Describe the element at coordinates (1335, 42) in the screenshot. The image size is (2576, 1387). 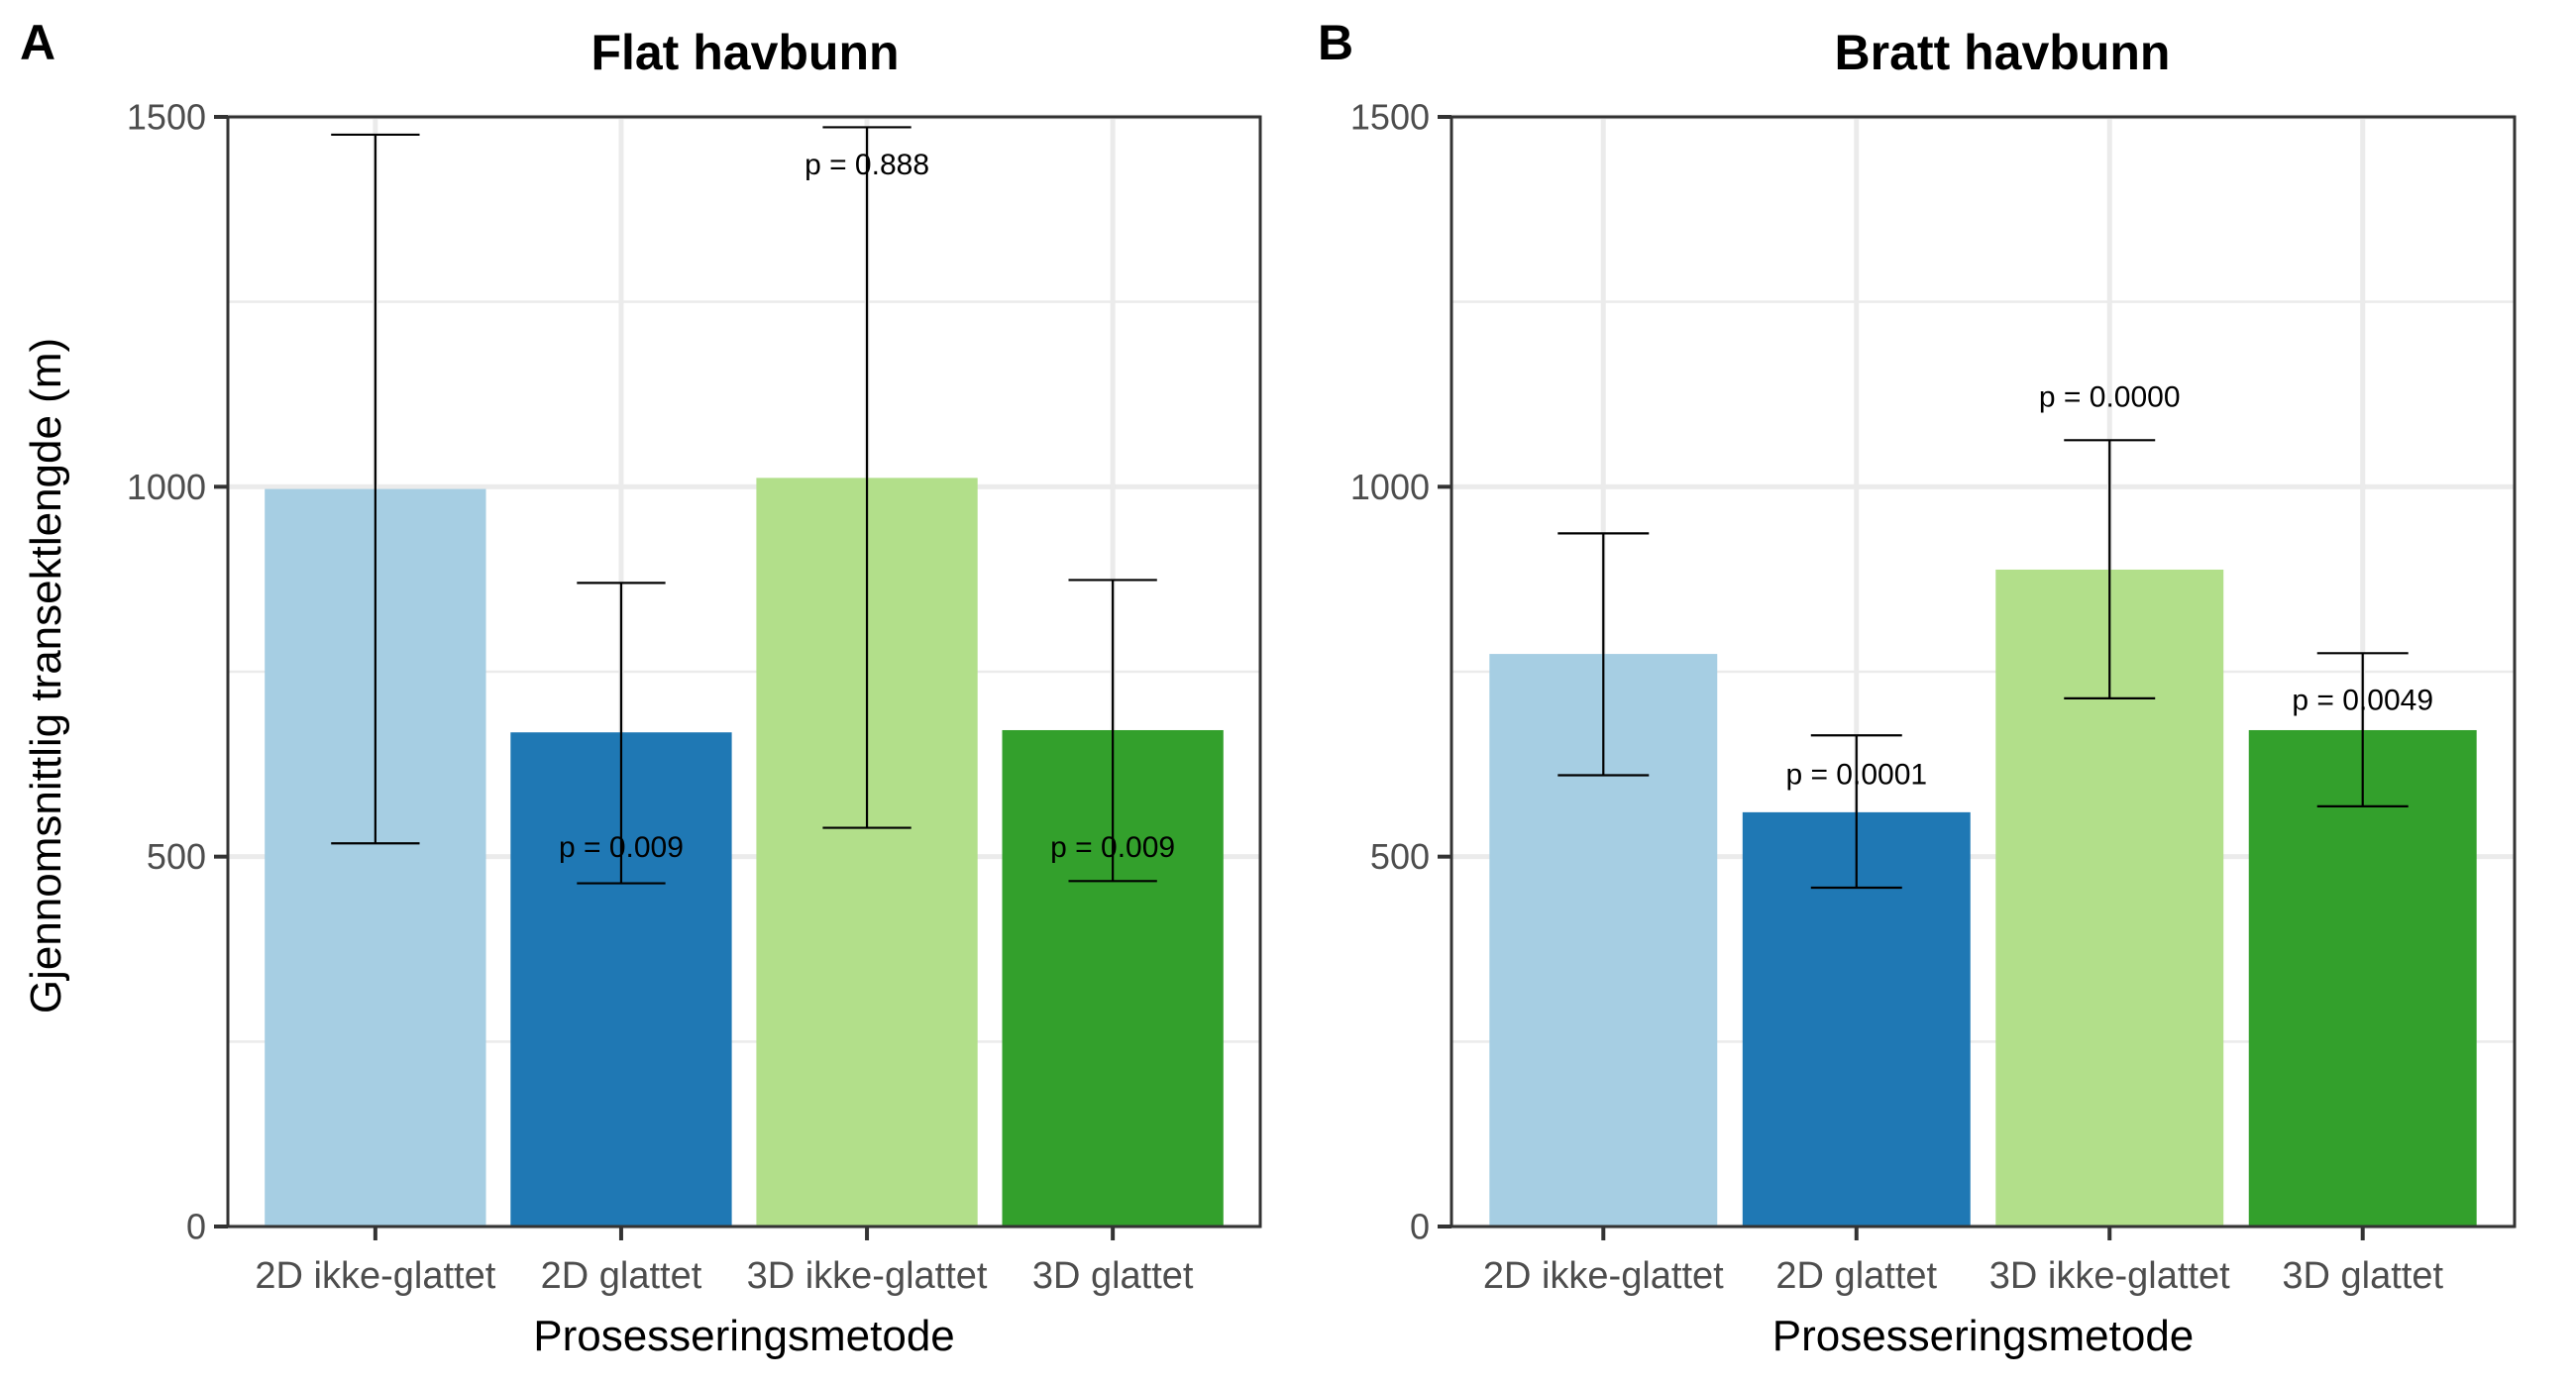
I see `panel-letter: B` at that location.